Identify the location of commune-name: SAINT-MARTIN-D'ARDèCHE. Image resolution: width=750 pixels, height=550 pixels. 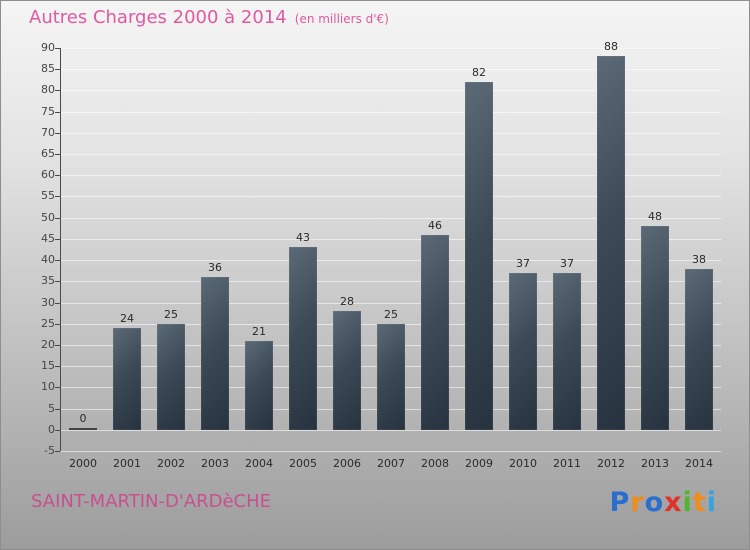
(151, 501).